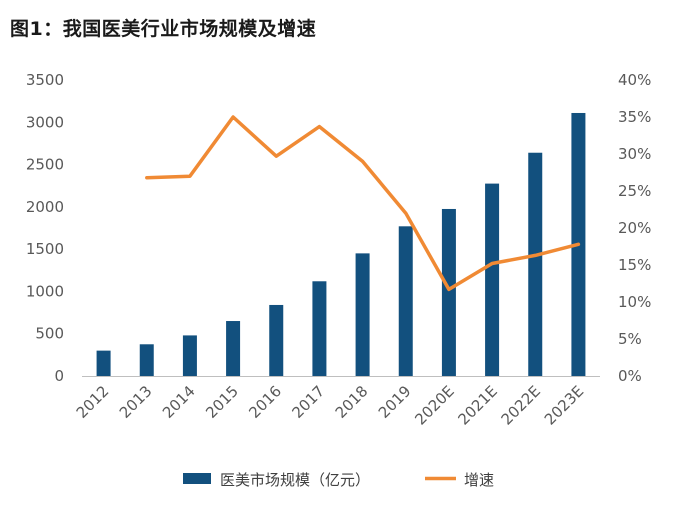 This screenshot has height=511, width=687. Describe the element at coordinates (477, 405) in the screenshot. I see `x-tick-label: 2021E` at that location.